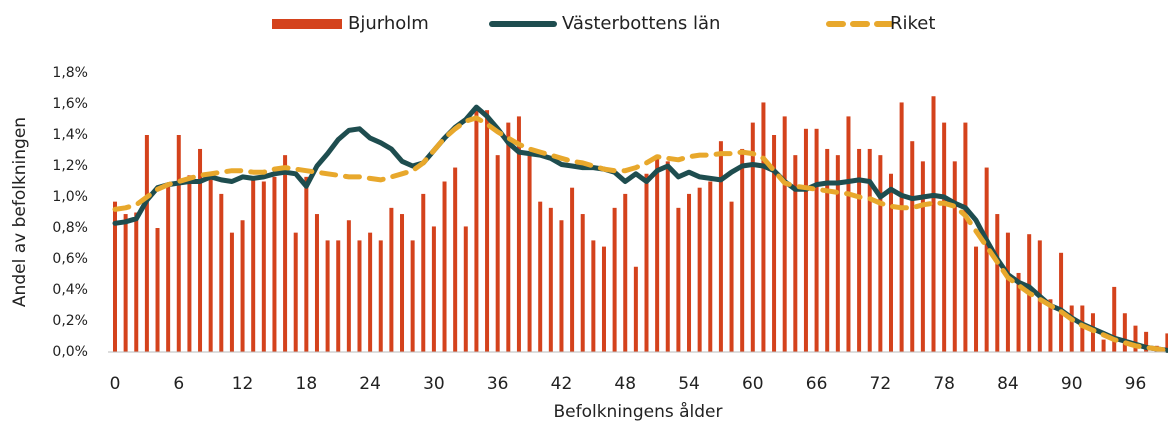 The image size is (1168, 430). What do you see at coordinates (243, 384) in the screenshot?
I see `x-tick-label: 12` at bounding box center [243, 384].